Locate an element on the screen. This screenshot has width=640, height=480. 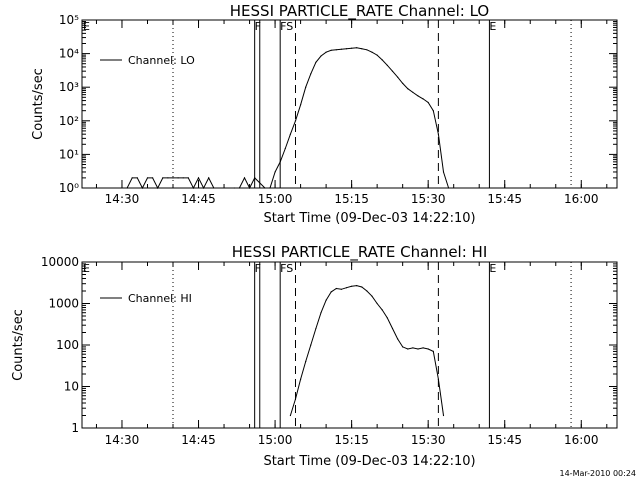
legend-label: Channel: LO is located at coordinates (161, 60).